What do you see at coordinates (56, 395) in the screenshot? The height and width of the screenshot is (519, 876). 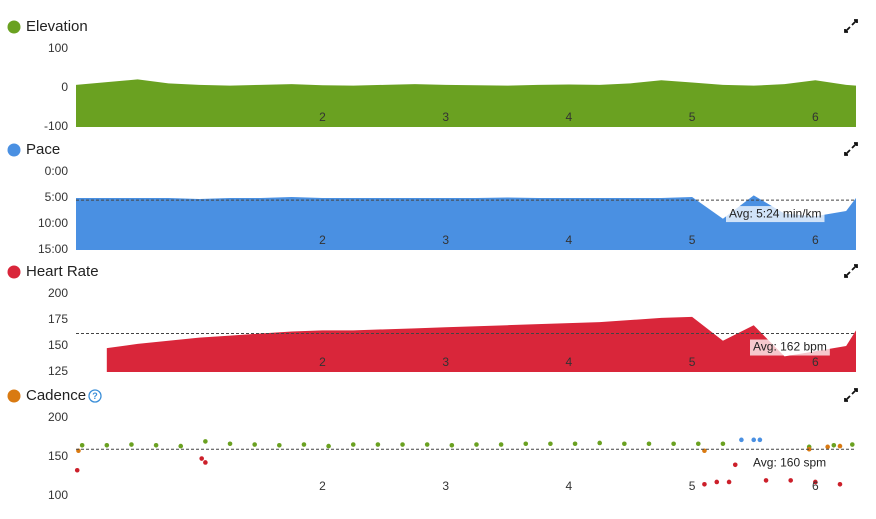 I see `chart-title: Cadence` at bounding box center [56, 395].